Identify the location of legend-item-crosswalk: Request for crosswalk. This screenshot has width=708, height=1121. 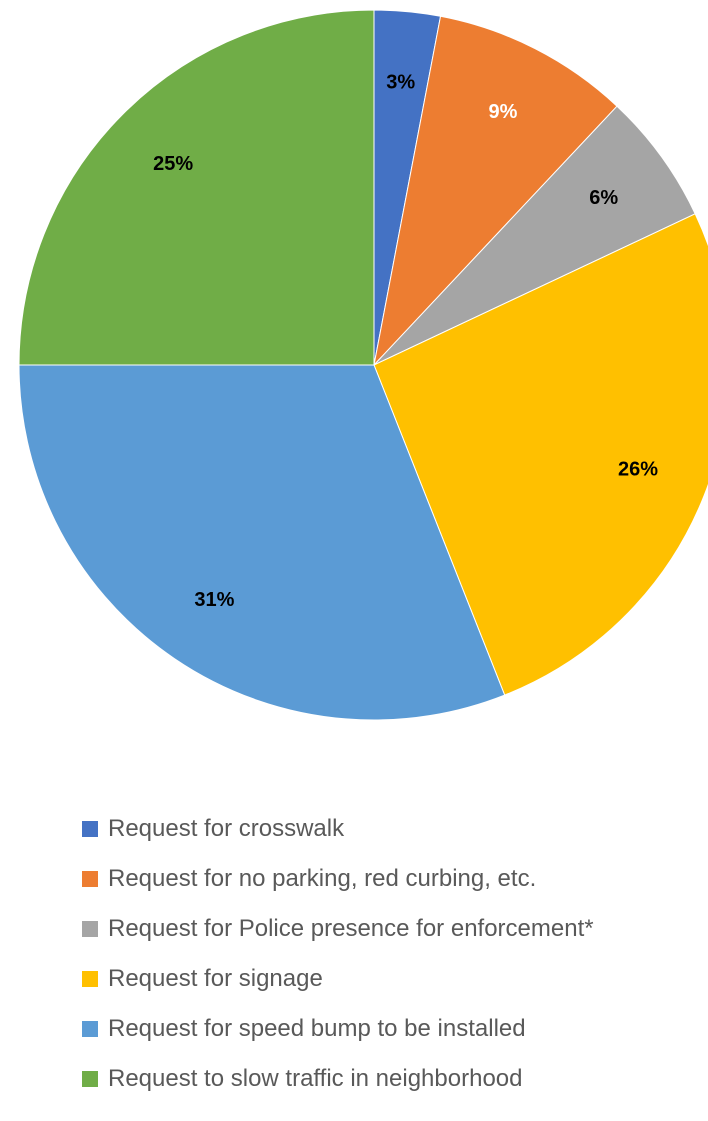
(387, 829).